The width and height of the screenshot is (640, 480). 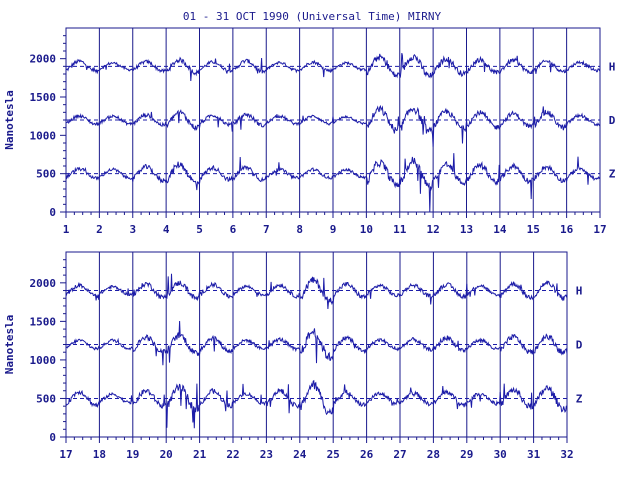 I want to click on x-tick-label: 24, so click(x=300, y=454).